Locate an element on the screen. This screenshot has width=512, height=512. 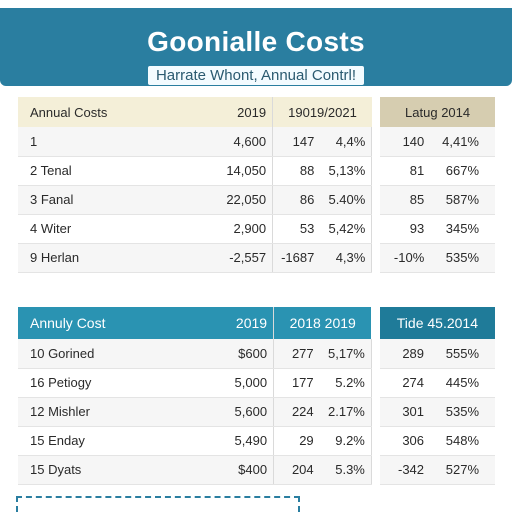
table-cell: 15 Enday is located at coordinates (102, 441).